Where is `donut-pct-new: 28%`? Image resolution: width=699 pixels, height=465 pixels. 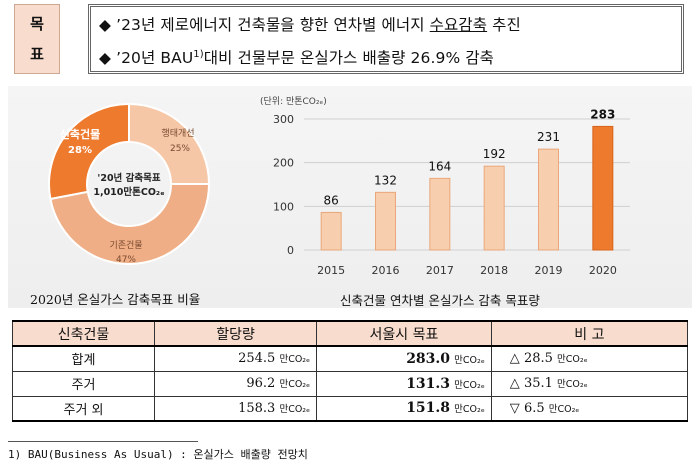
donut-pct-new: 28% is located at coordinates (80, 150).